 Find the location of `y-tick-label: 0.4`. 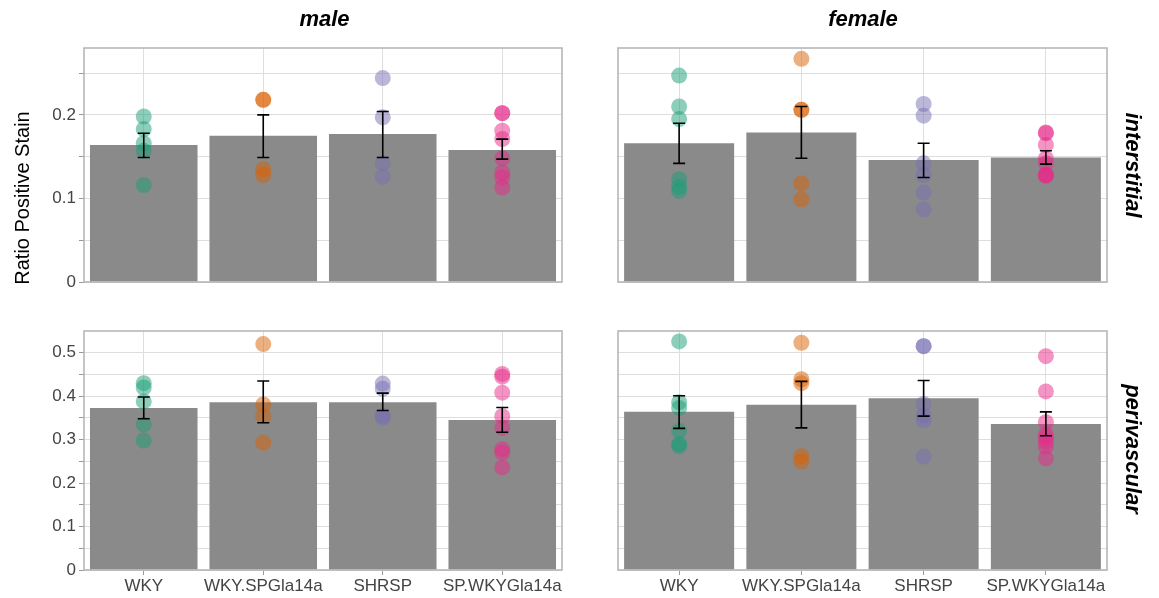

y-tick-label: 0.4 is located at coordinates (64, 395).